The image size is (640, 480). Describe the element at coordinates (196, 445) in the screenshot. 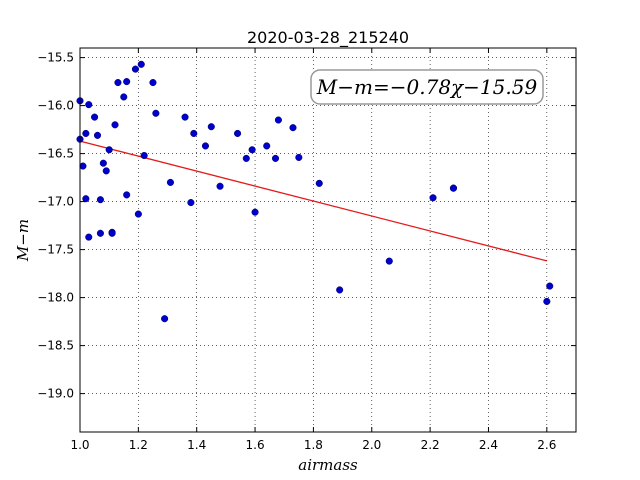

I see `x-tick-label: 1.4` at that location.